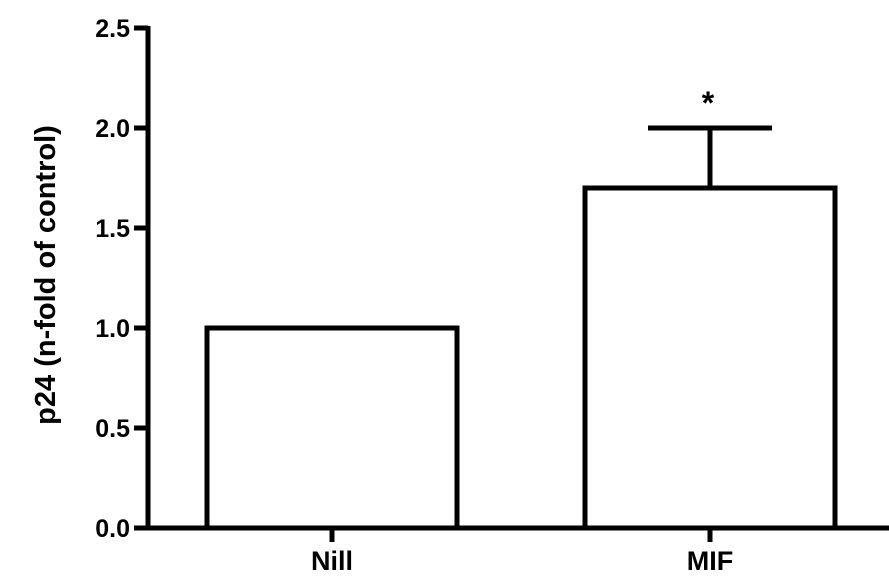 This screenshot has height=582, width=889. Describe the element at coordinates (121, 279) in the screenshot. I see `y-axis-ticks: 0.0 0.5 1.0 1.5 2.0 2.5` at that location.